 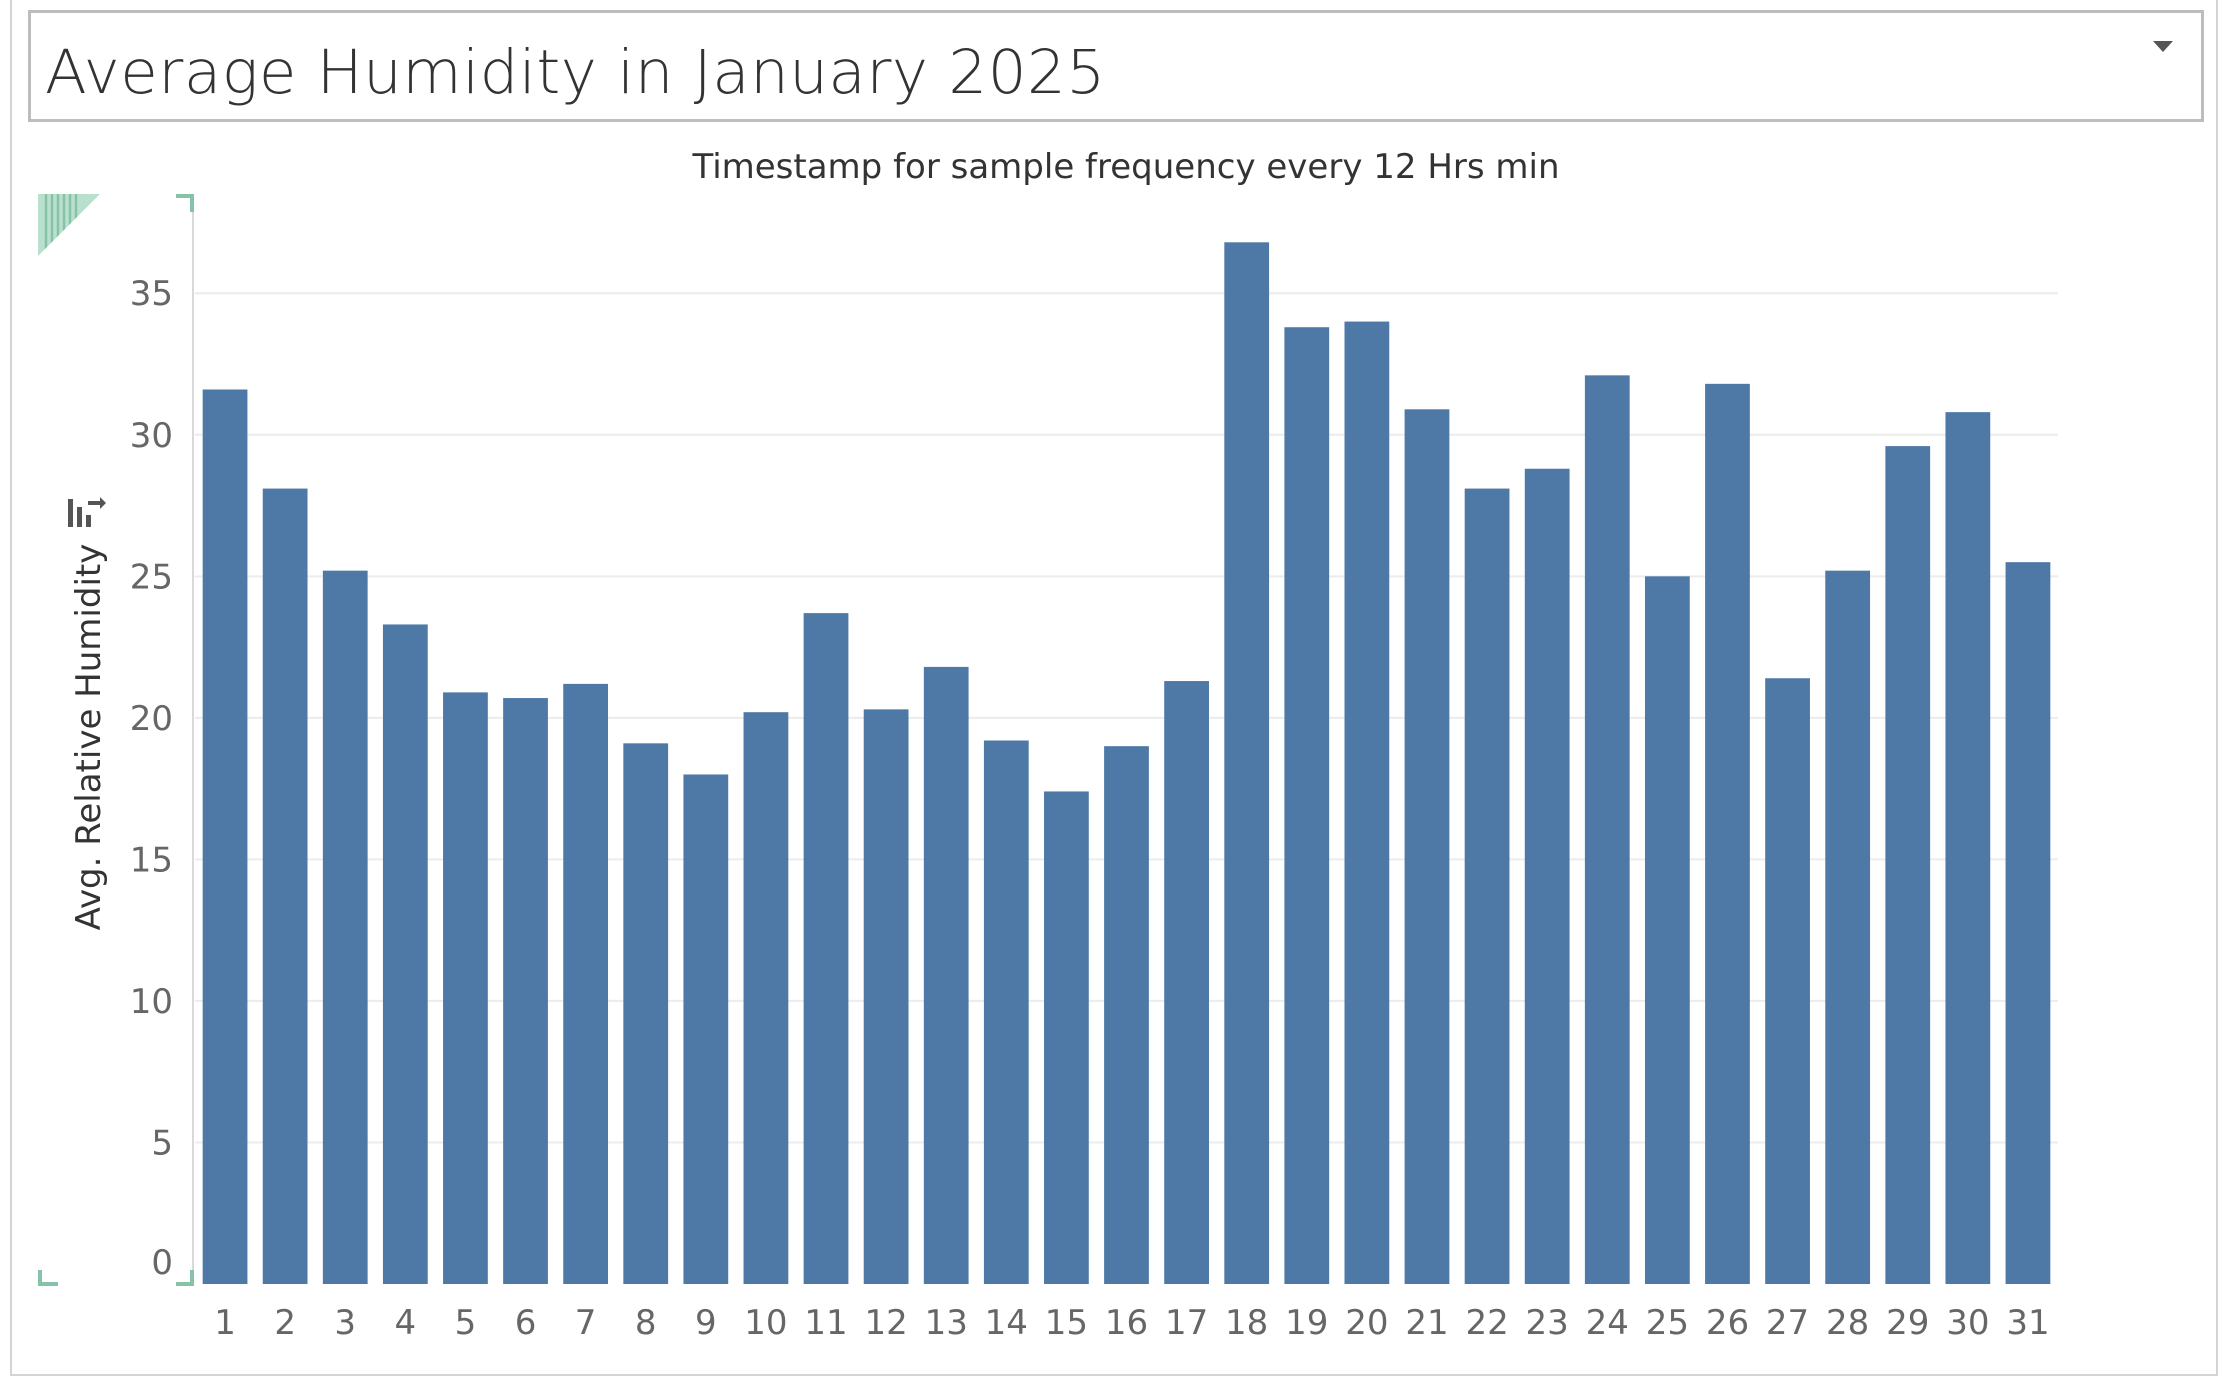 What do you see at coordinates (151, 1002) in the screenshot?
I see `y-tick-label: 10` at bounding box center [151, 1002].